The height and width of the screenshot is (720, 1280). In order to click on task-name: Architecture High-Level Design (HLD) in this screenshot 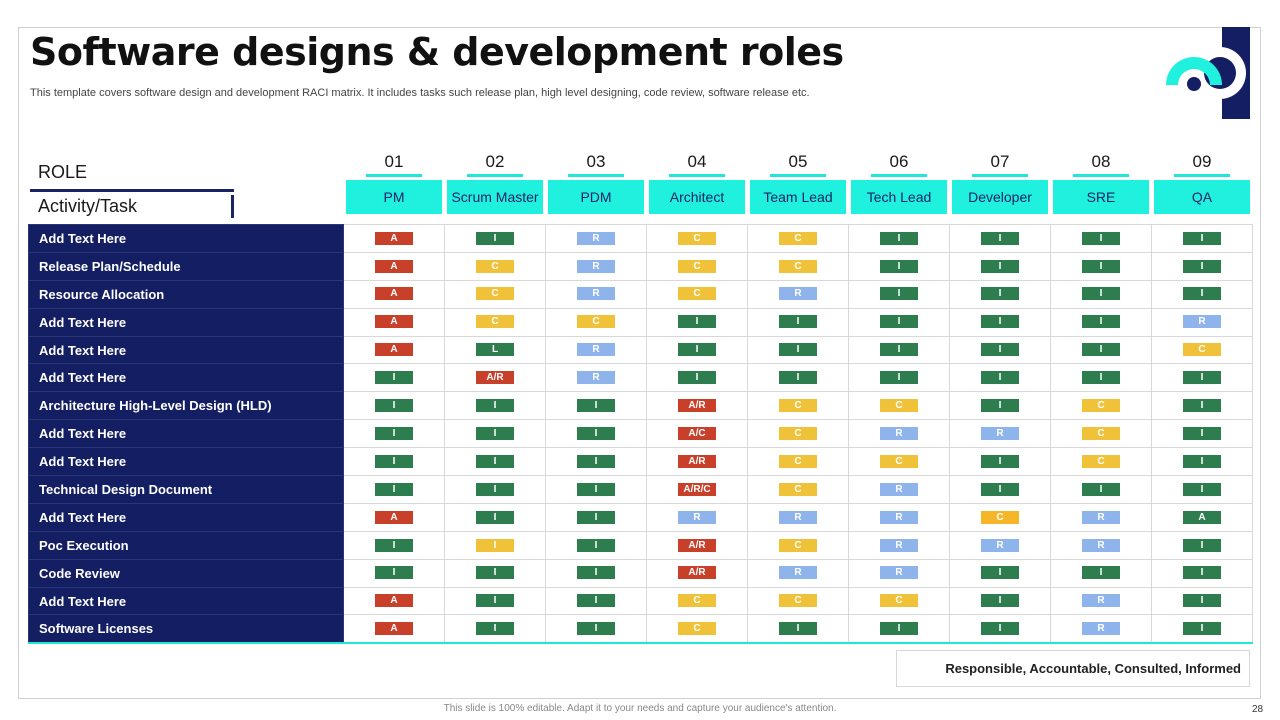, I will do `click(186, 406)`.